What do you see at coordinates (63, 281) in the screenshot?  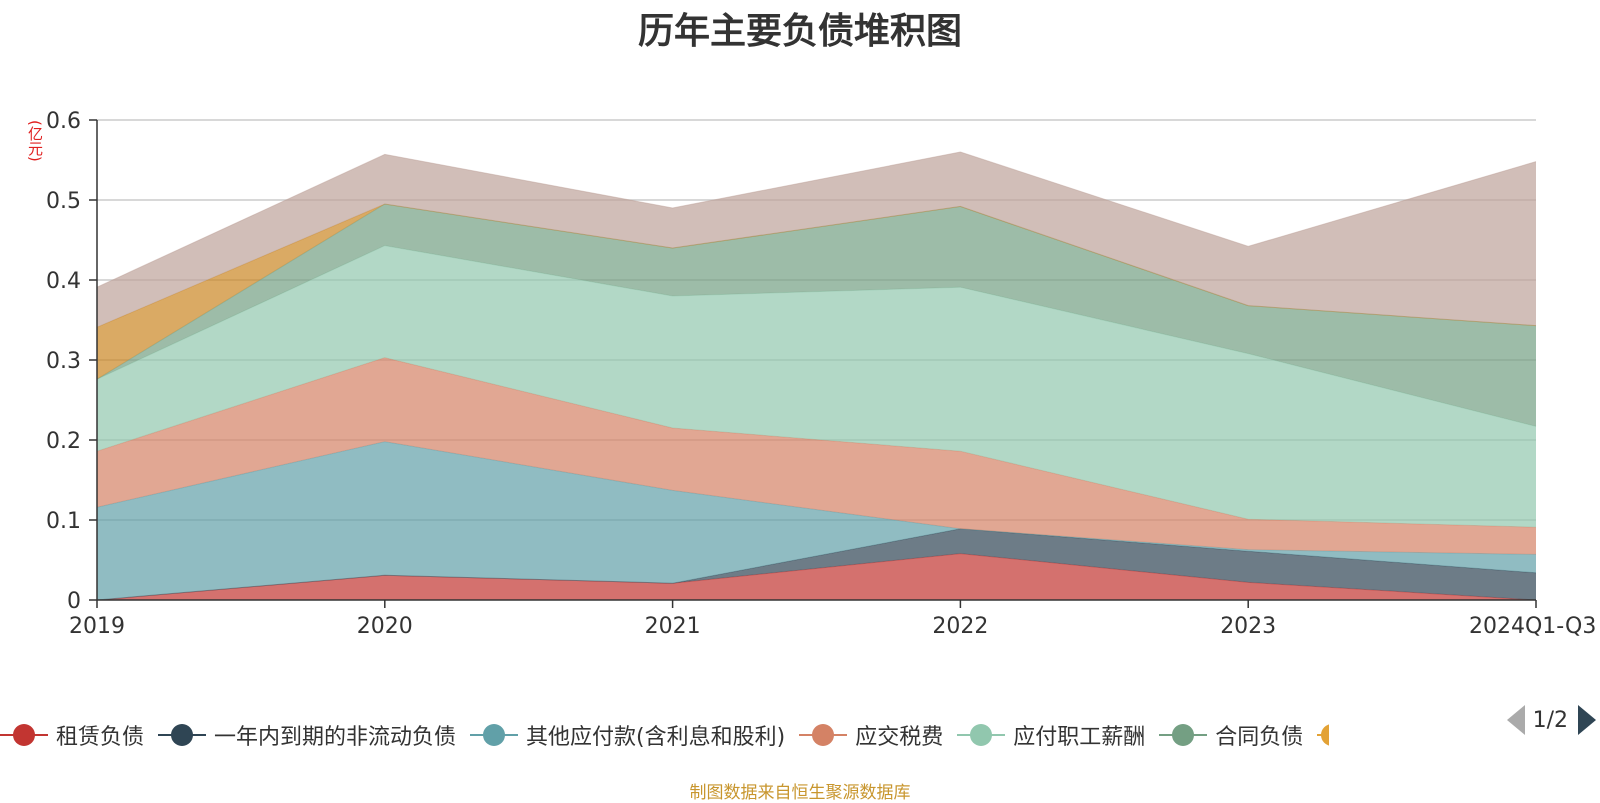 I see `y-tick-label: 0.4` at bounding box center [63, 281].